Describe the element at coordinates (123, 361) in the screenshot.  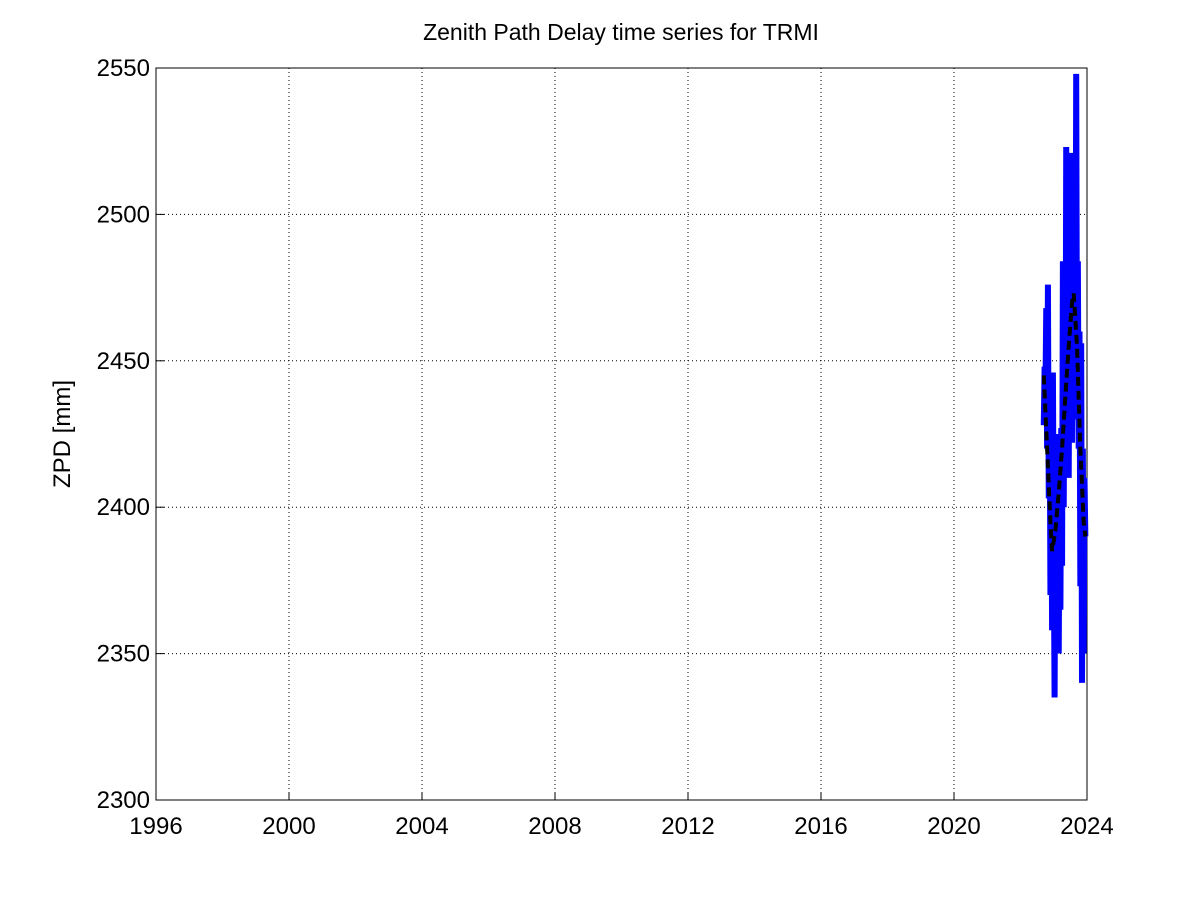
I see `y-tick-label: 2450` at that location.